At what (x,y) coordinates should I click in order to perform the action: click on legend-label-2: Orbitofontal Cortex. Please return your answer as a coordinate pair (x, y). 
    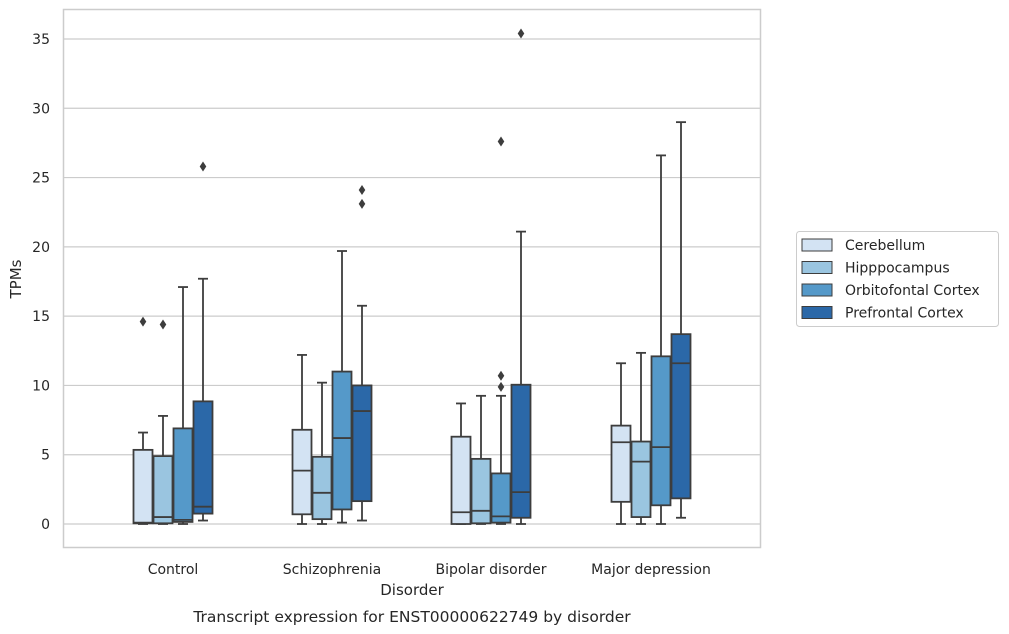
    Looking at the image, I should click on (912, 291).